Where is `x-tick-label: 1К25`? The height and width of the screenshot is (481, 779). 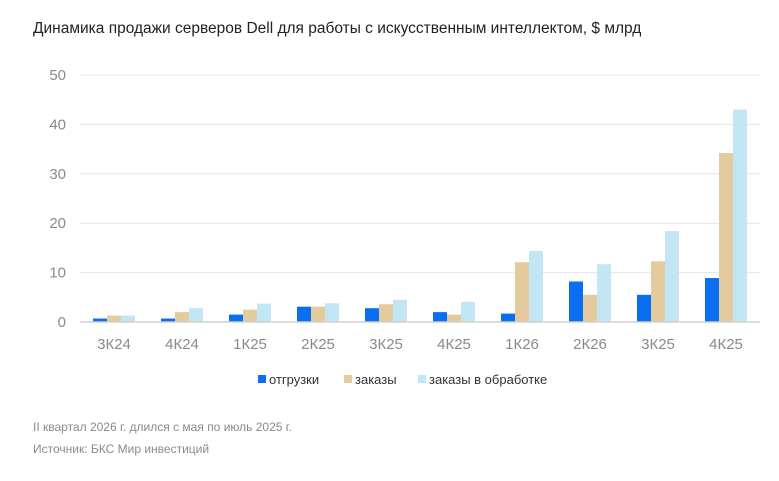
x-tick-label: 1К25 is located at coordinates (250, 344).